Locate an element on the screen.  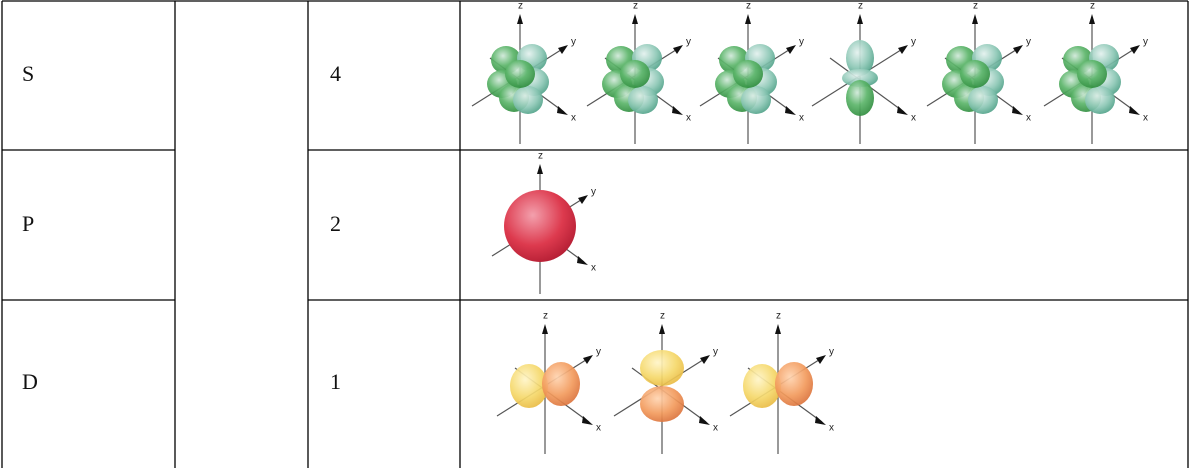
orbital-count: 2 is located at coordinates (335, 223).